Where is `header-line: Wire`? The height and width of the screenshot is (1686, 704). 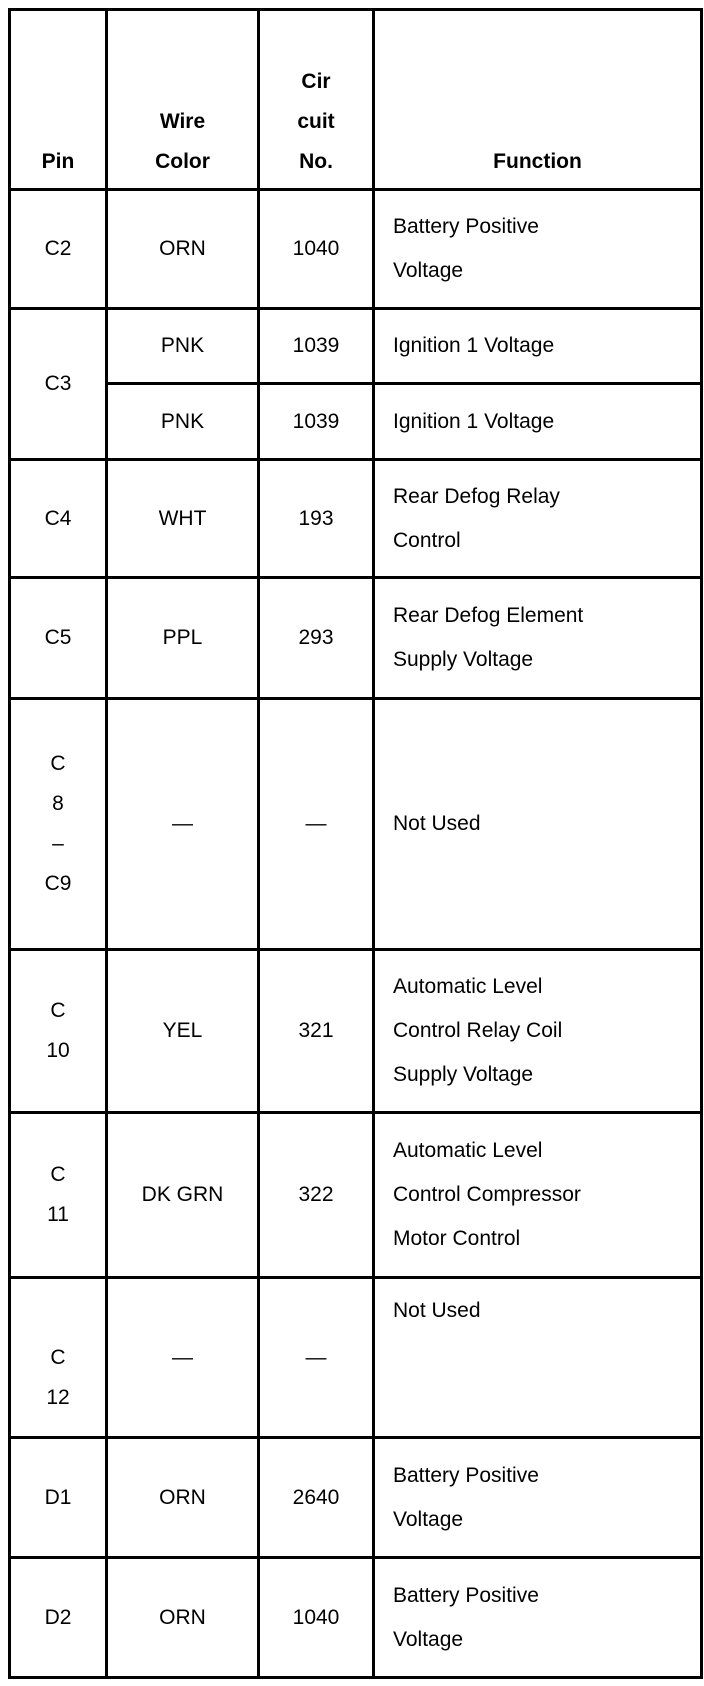
header-line: Wire is located at coordinates (182, 121).